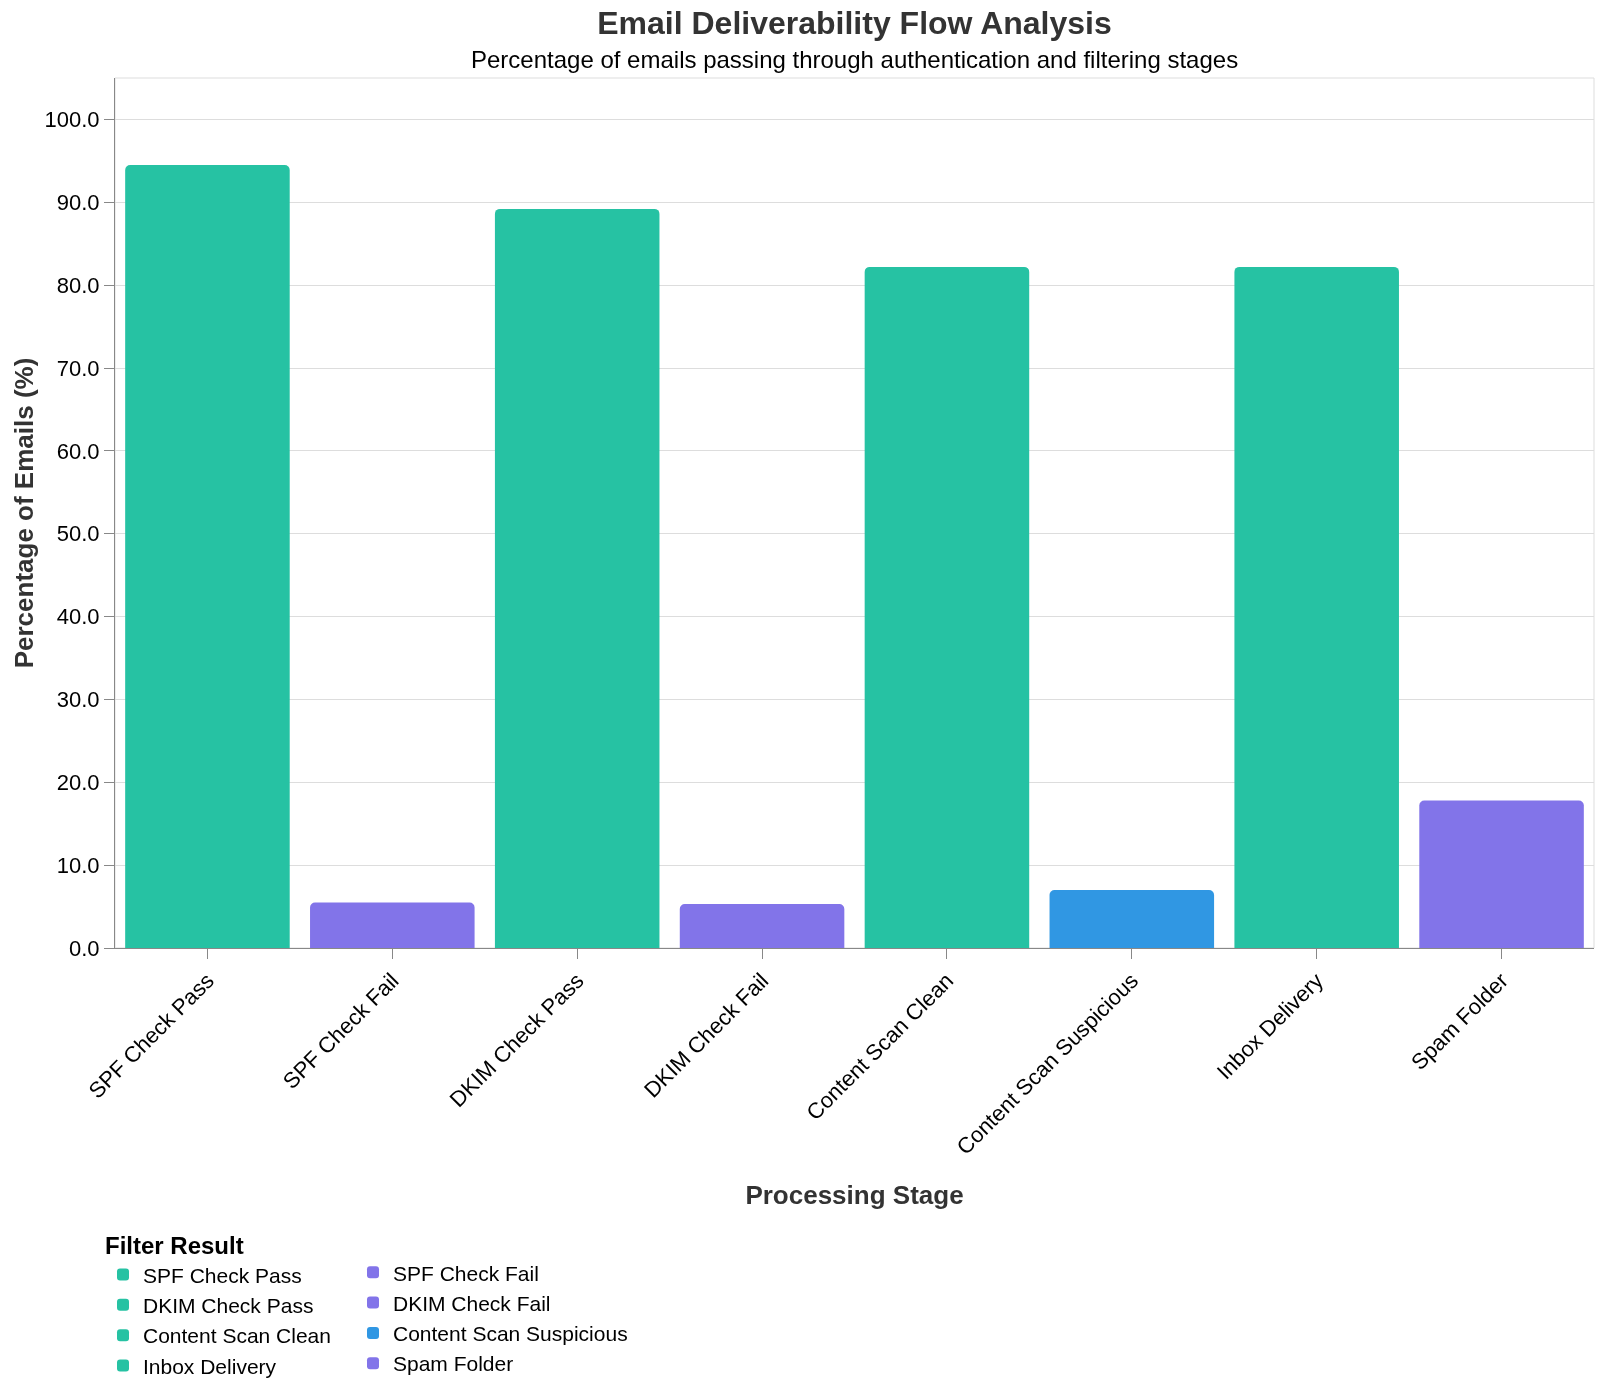 Image resolution: width=1604 pixels, height=1396 pixels. Describe the element at coordinates (23, 513) in the screenshot. I see `y-axis-title: Percentage of Emails (%)` at that location.